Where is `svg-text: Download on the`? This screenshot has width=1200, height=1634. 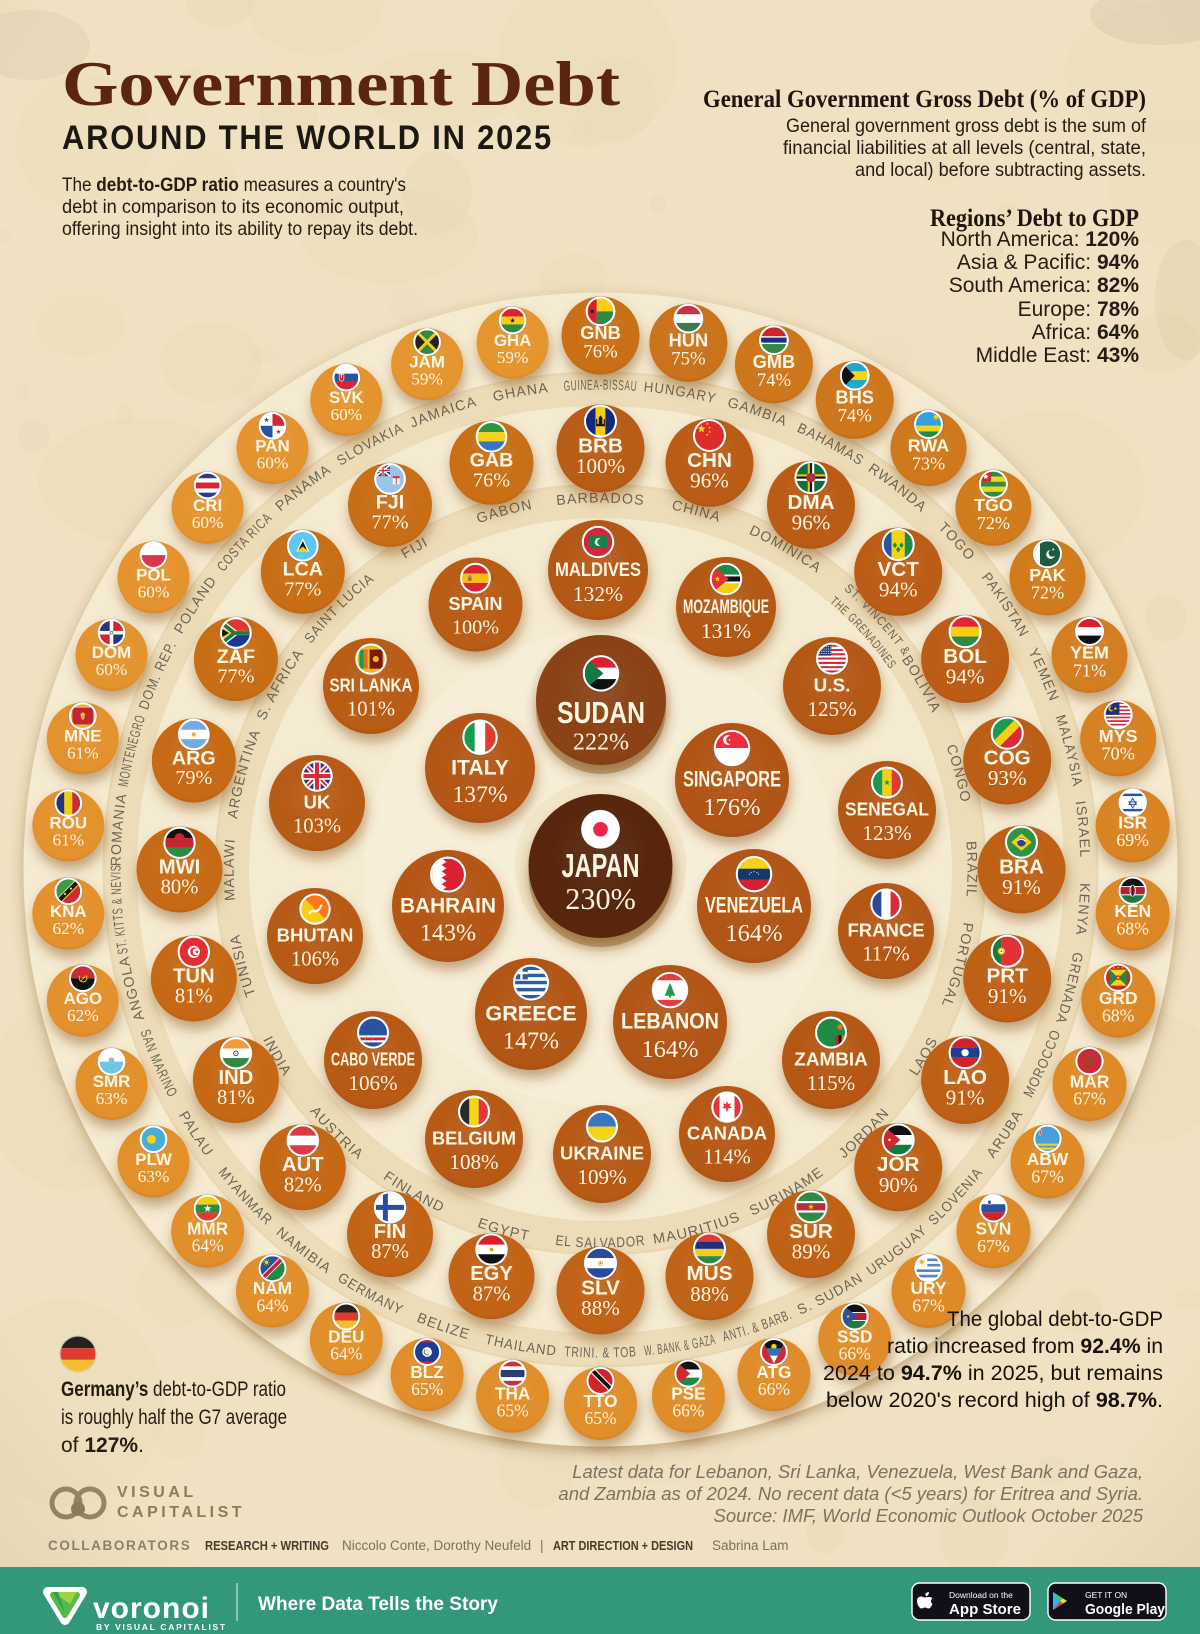
svg-text: Download on the is located at coordinates (981, 1595).